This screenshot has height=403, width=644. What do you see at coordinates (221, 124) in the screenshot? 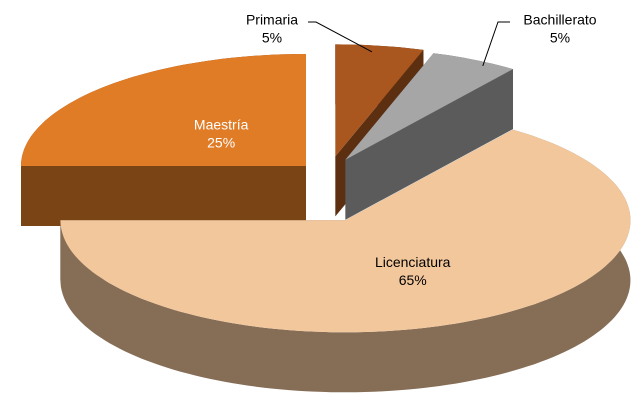
I see `category-label: Maestría` at bounding box center [221, 124].